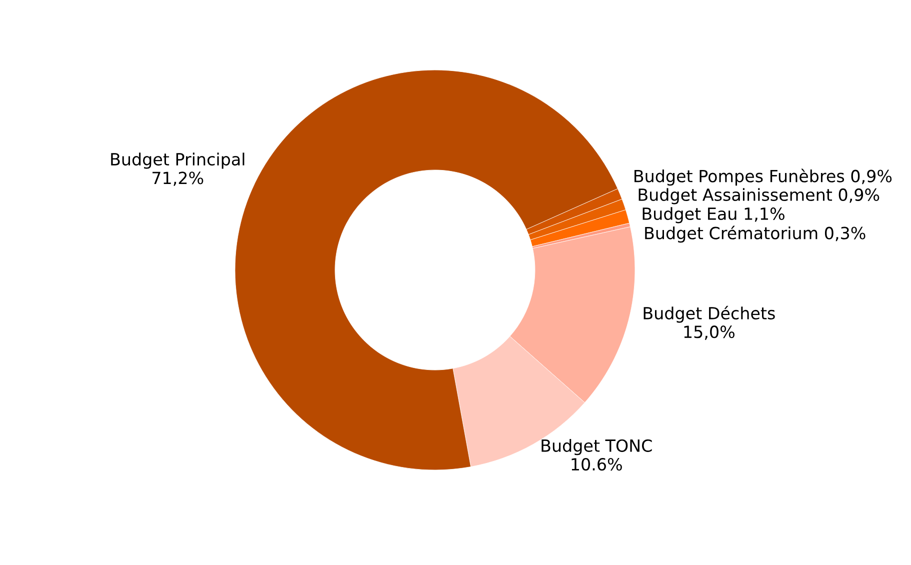 This screenshot has width=911, height=565. I want to click on data-label: 15,0%, so click(709, 333).